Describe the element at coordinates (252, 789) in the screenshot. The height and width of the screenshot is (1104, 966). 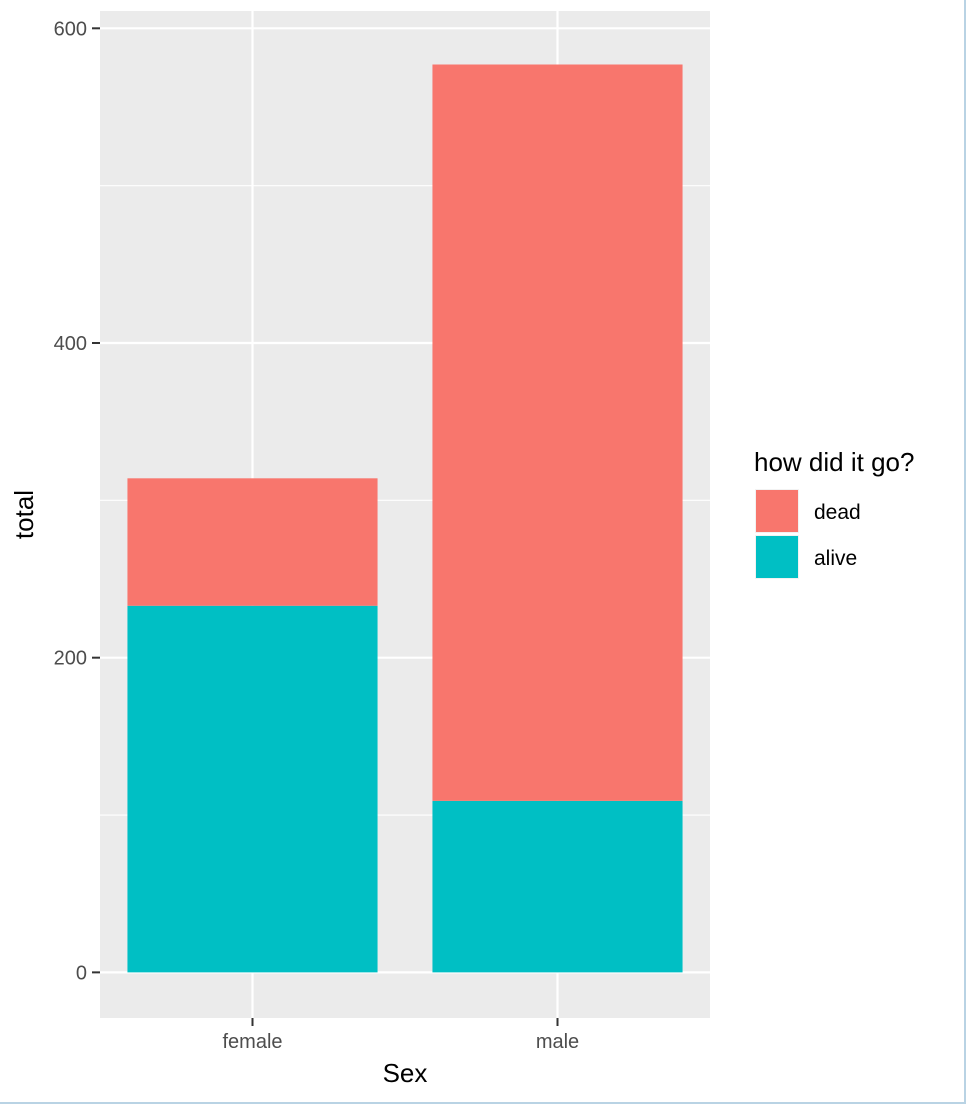
I see `bar-alive-female` at that location.